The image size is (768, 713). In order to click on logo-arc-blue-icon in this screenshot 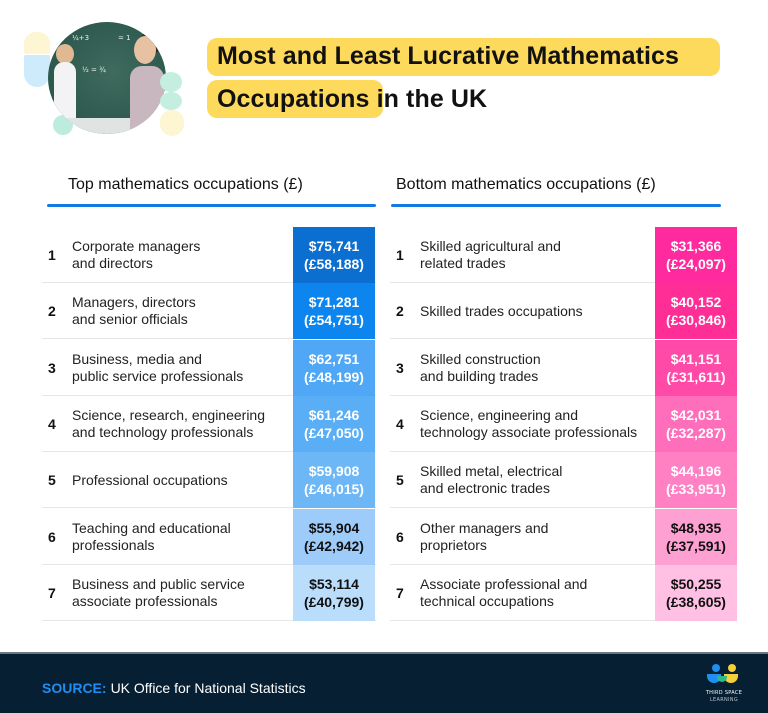, I will do `click(714, 678)`.